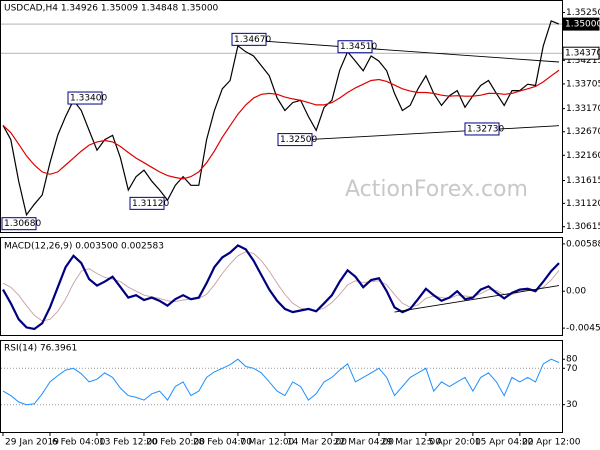  I want to click on rsi-title: RSI(14) 76.3961, so click(40, 349).